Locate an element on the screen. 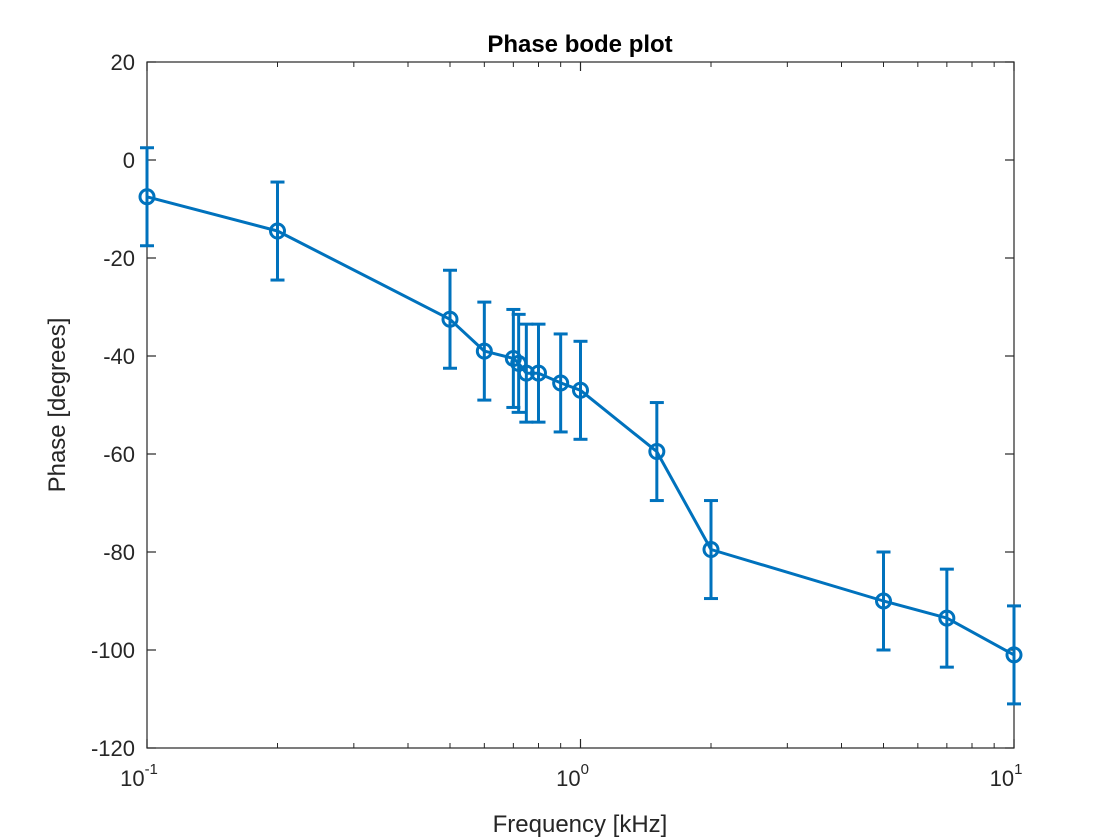  y-tick-label: -100 is located at coordinates (113, 650).